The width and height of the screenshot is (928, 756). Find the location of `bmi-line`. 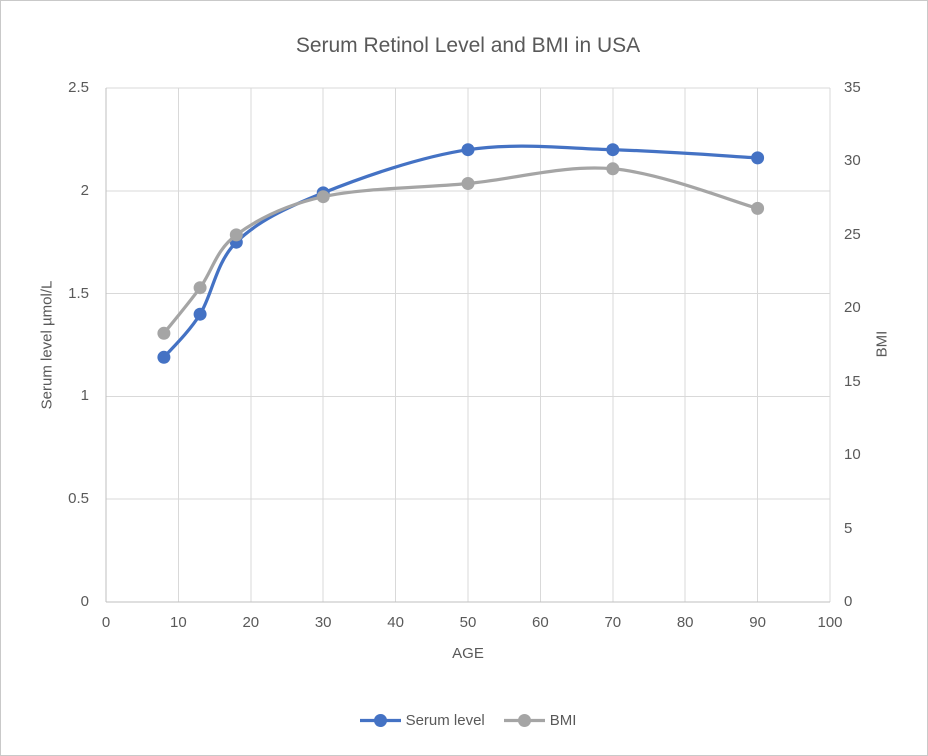

bmi-line is located at coordinates (461, 250).